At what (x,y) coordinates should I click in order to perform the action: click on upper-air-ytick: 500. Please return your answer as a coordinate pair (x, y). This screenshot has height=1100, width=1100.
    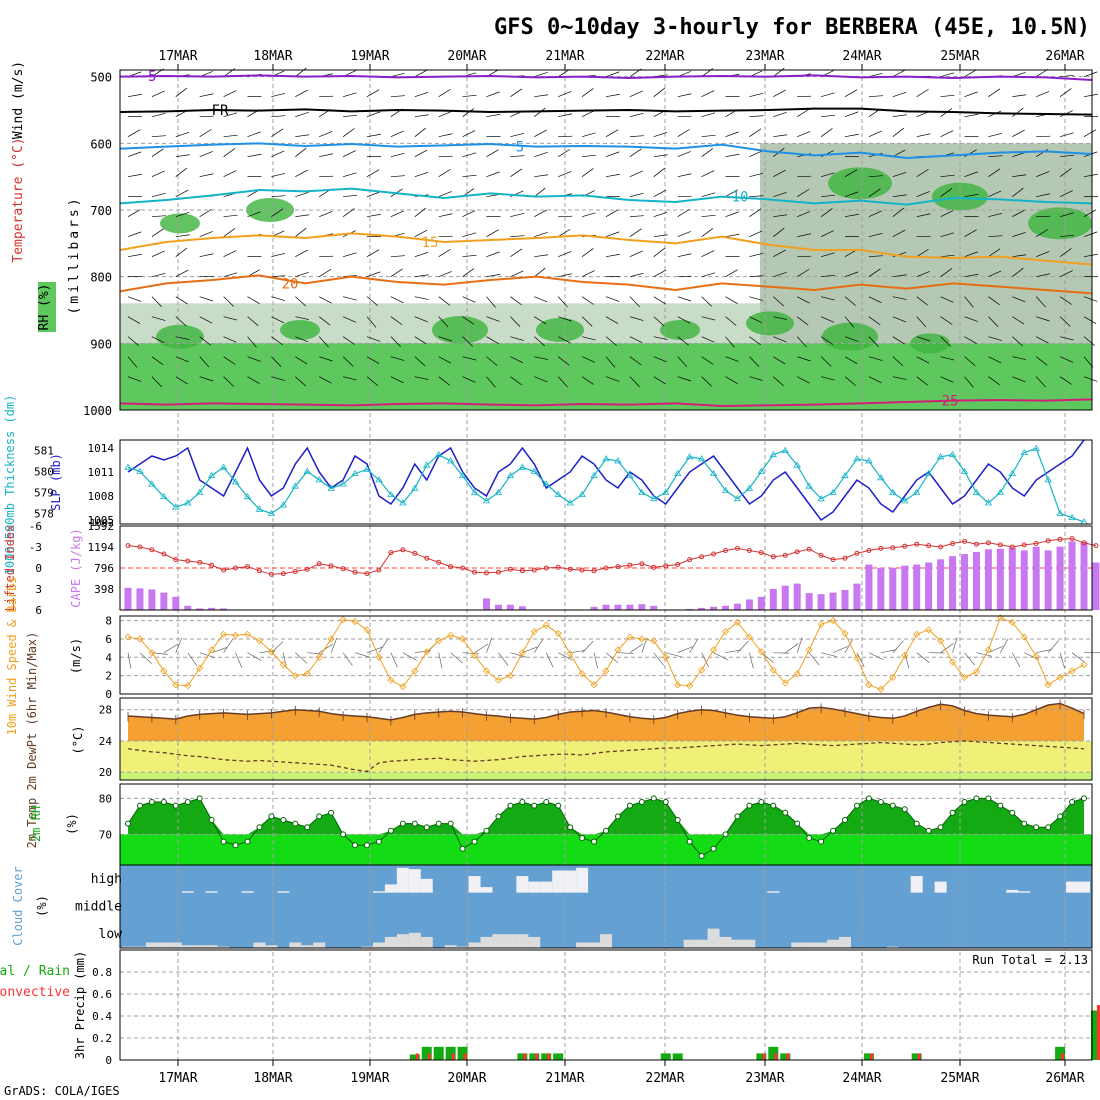
    Looking at the image, I should click on (101, 78).